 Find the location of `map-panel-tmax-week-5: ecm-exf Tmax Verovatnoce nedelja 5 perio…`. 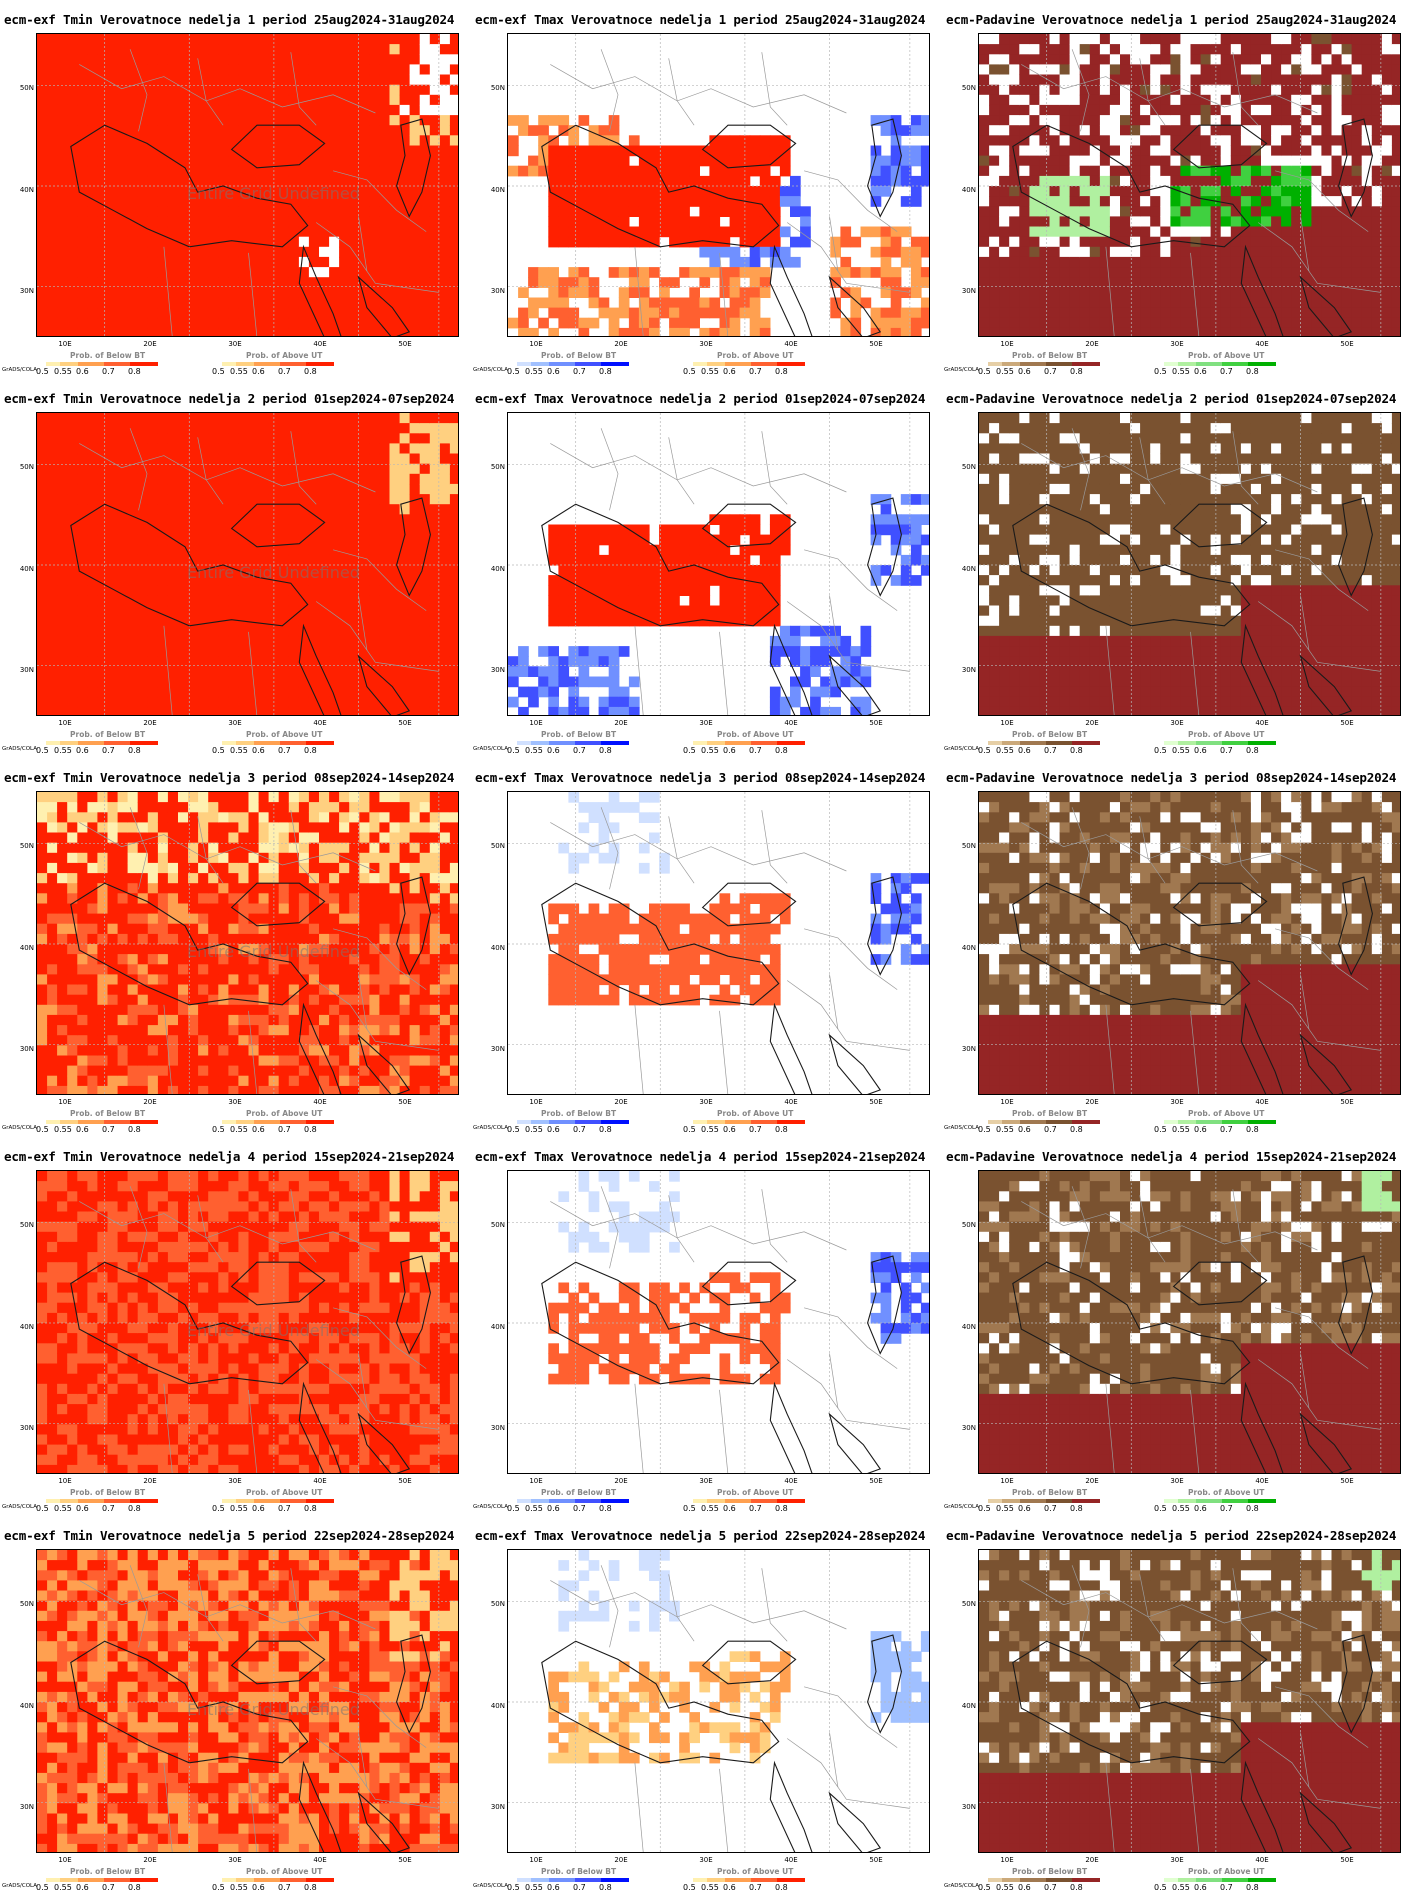

map-panel-tmax-week-5: ecm-exf Tmax Verovatnoce nedelja 5 perio… is located at coordinates (706, 1705).